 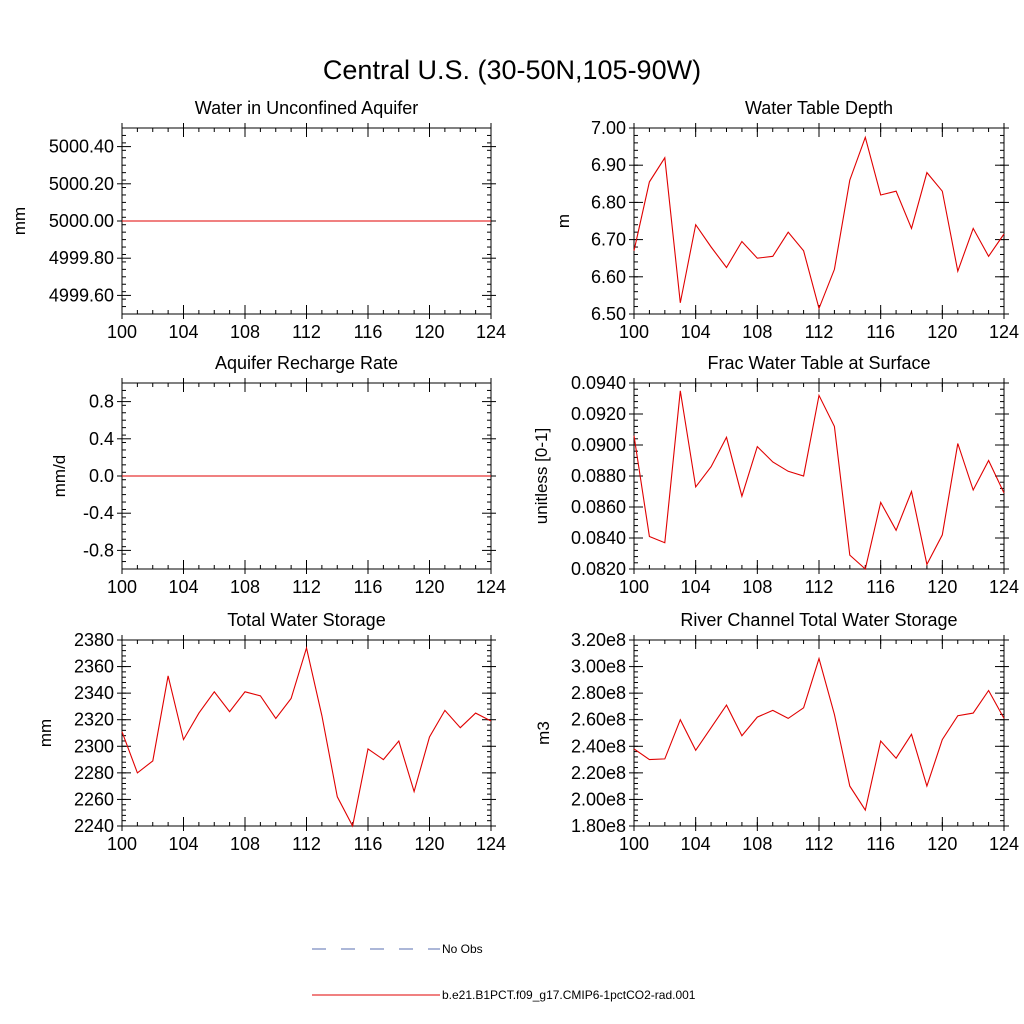 I want to click on y-tick-label: 2340, so click(x=94, y=693).